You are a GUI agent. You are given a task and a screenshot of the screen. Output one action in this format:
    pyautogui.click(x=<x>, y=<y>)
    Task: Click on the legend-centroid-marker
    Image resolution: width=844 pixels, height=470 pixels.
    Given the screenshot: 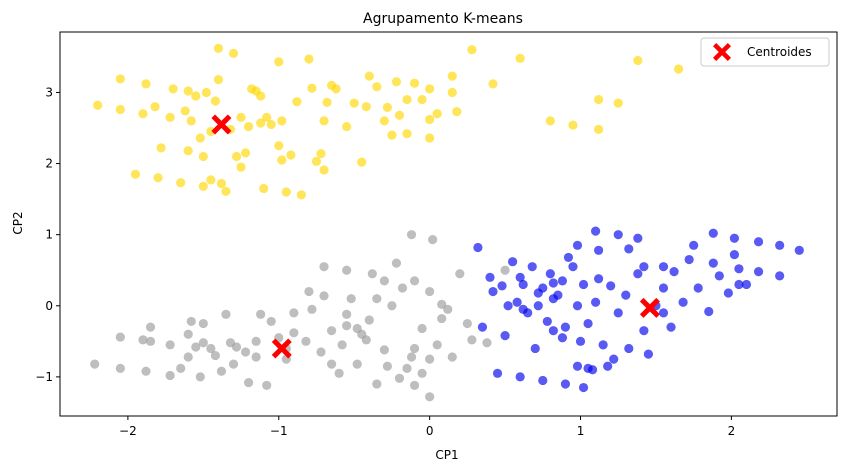 What is the action you would take?
    pyautogui.click(x=722, y=52)
    